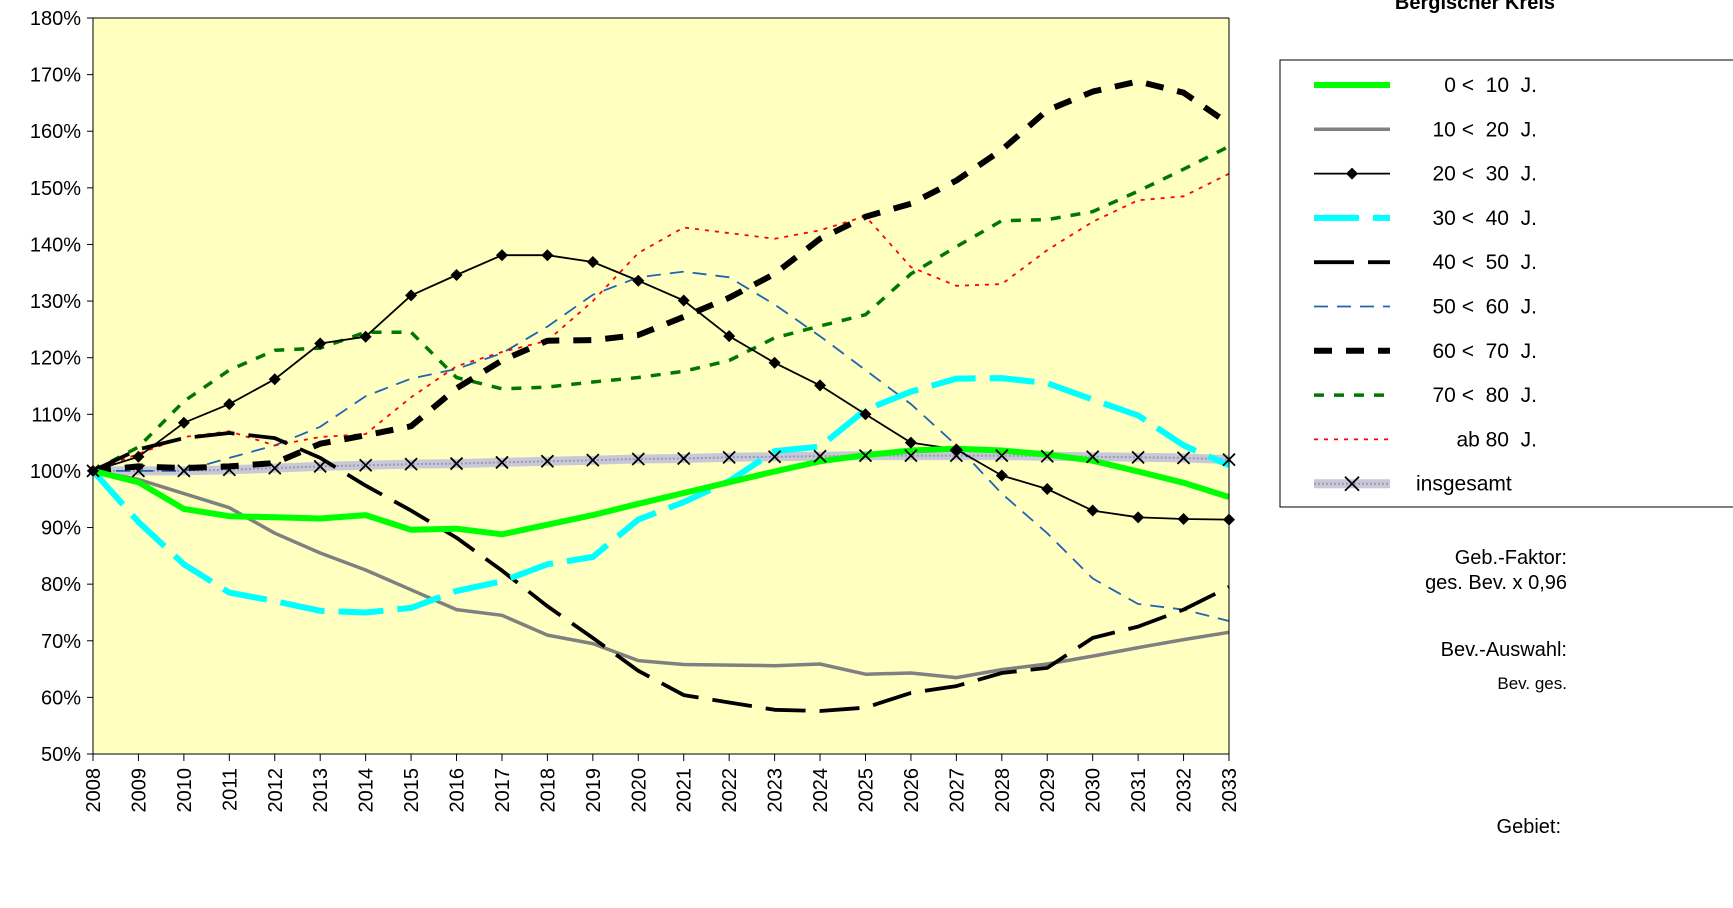 Image resolution: width=1733 pixels, height=908 pixels. What do you see at coordinates (1496, 583) in the screenshot?
I see `birth-factor-value: ges. Bev. x 0,96` at bounding box center [1496, 583].